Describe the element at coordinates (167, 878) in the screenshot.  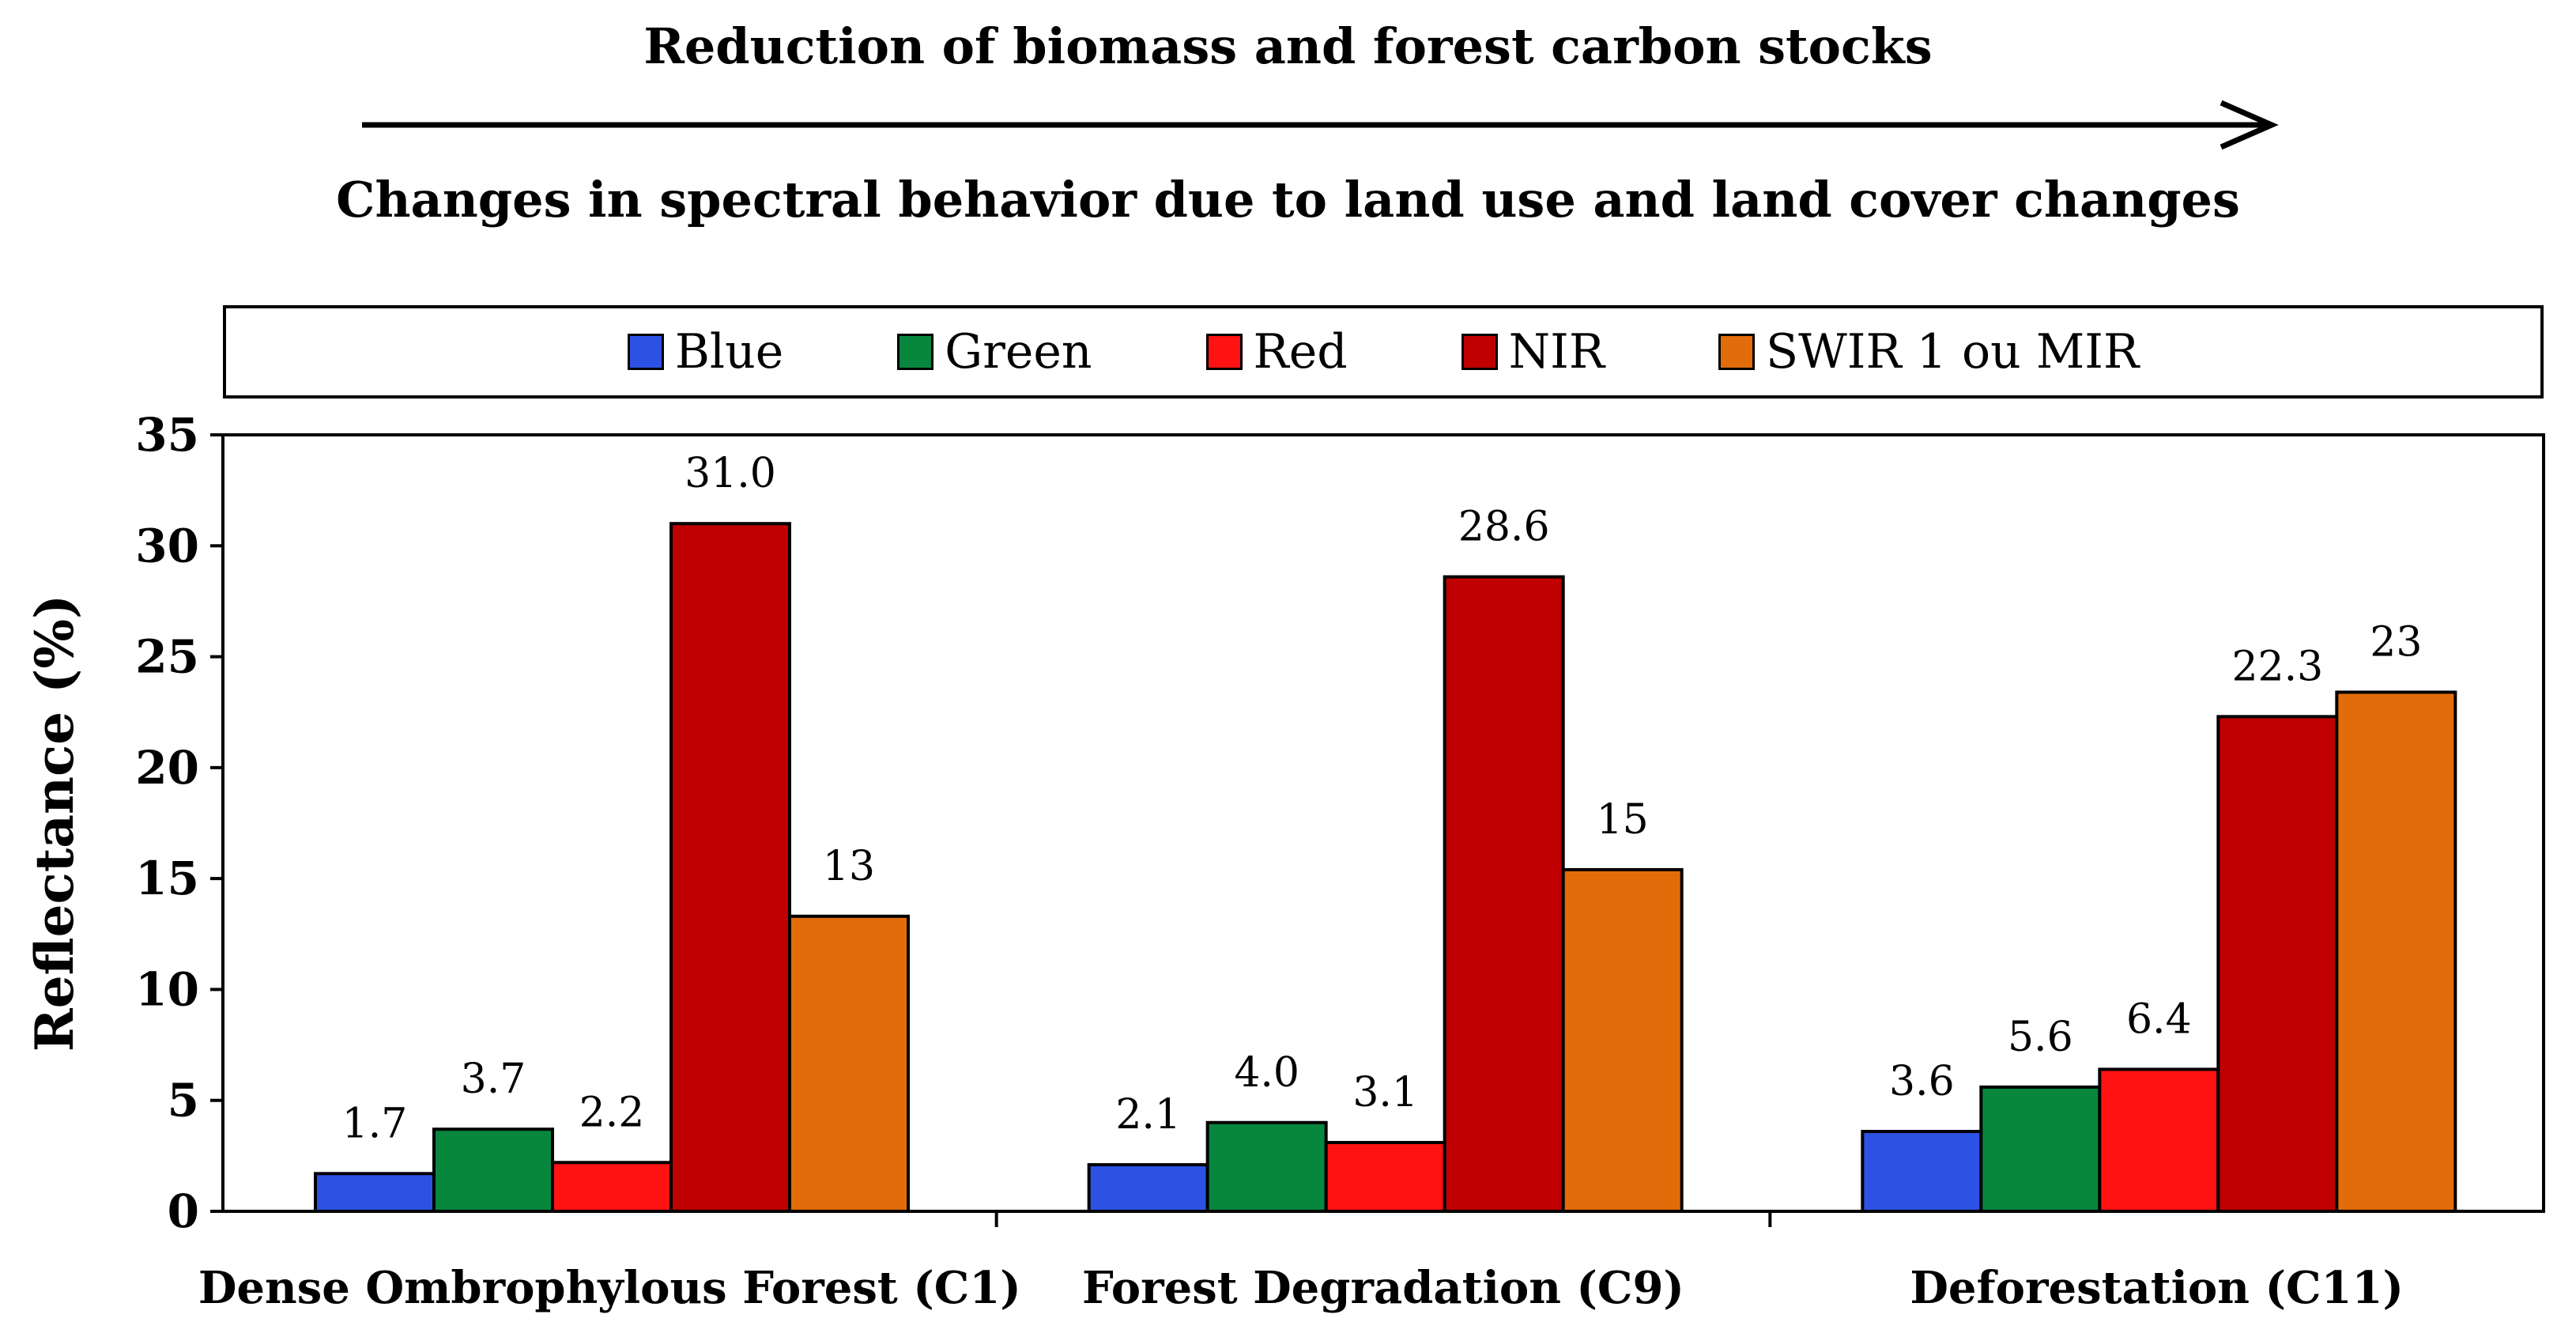
I see `y-tick-label: 15` at that location.